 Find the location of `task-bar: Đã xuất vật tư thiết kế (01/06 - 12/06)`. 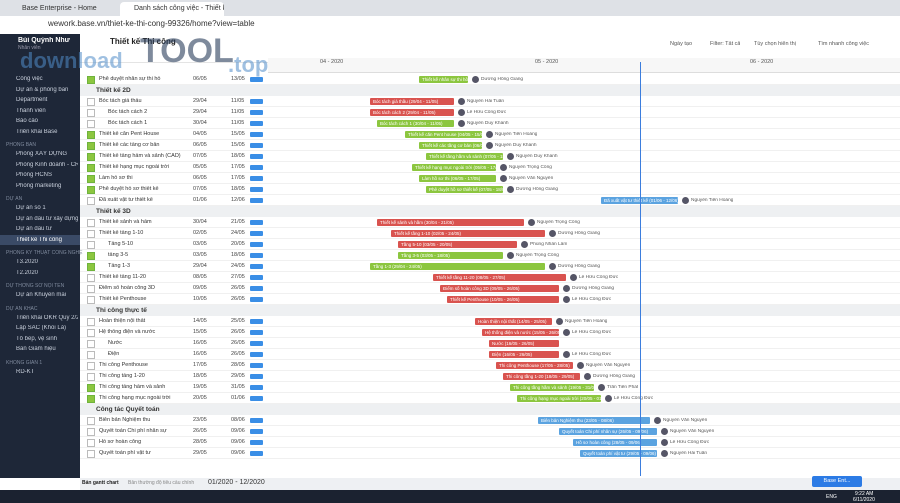

task-bar: Đã xuất vật tư thiết kế (01/06 - 12/06) is located at coordinates (639, 200).